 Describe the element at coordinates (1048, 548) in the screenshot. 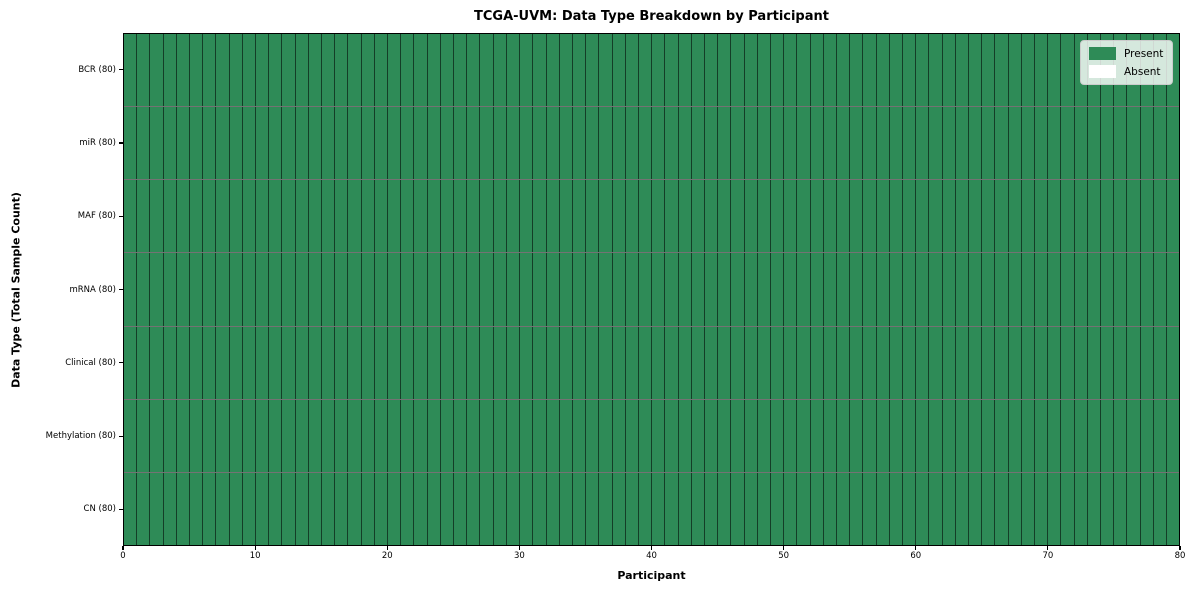

I see `x-tick-mark` at that location.